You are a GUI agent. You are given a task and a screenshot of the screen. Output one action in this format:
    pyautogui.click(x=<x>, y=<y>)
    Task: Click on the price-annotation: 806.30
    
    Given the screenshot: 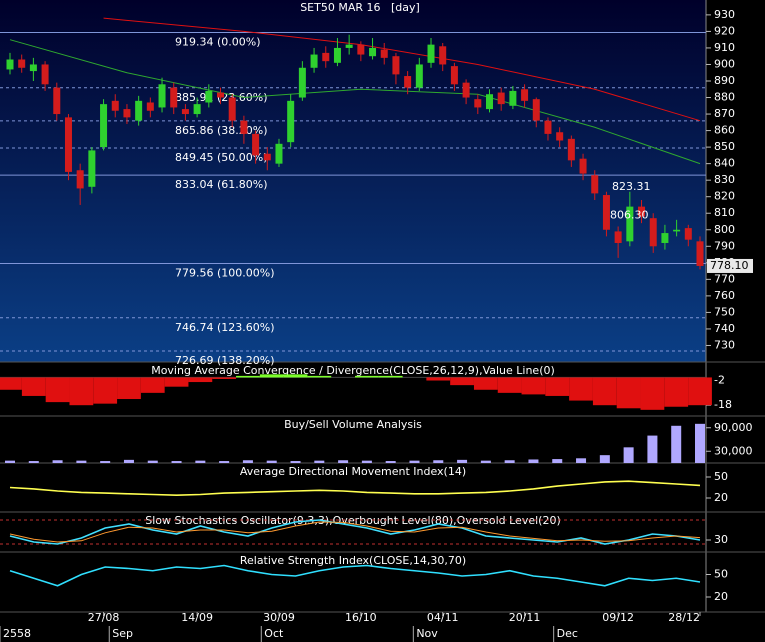 What is the action you would take?
    pyautogui.click(x=629, y=214)
    